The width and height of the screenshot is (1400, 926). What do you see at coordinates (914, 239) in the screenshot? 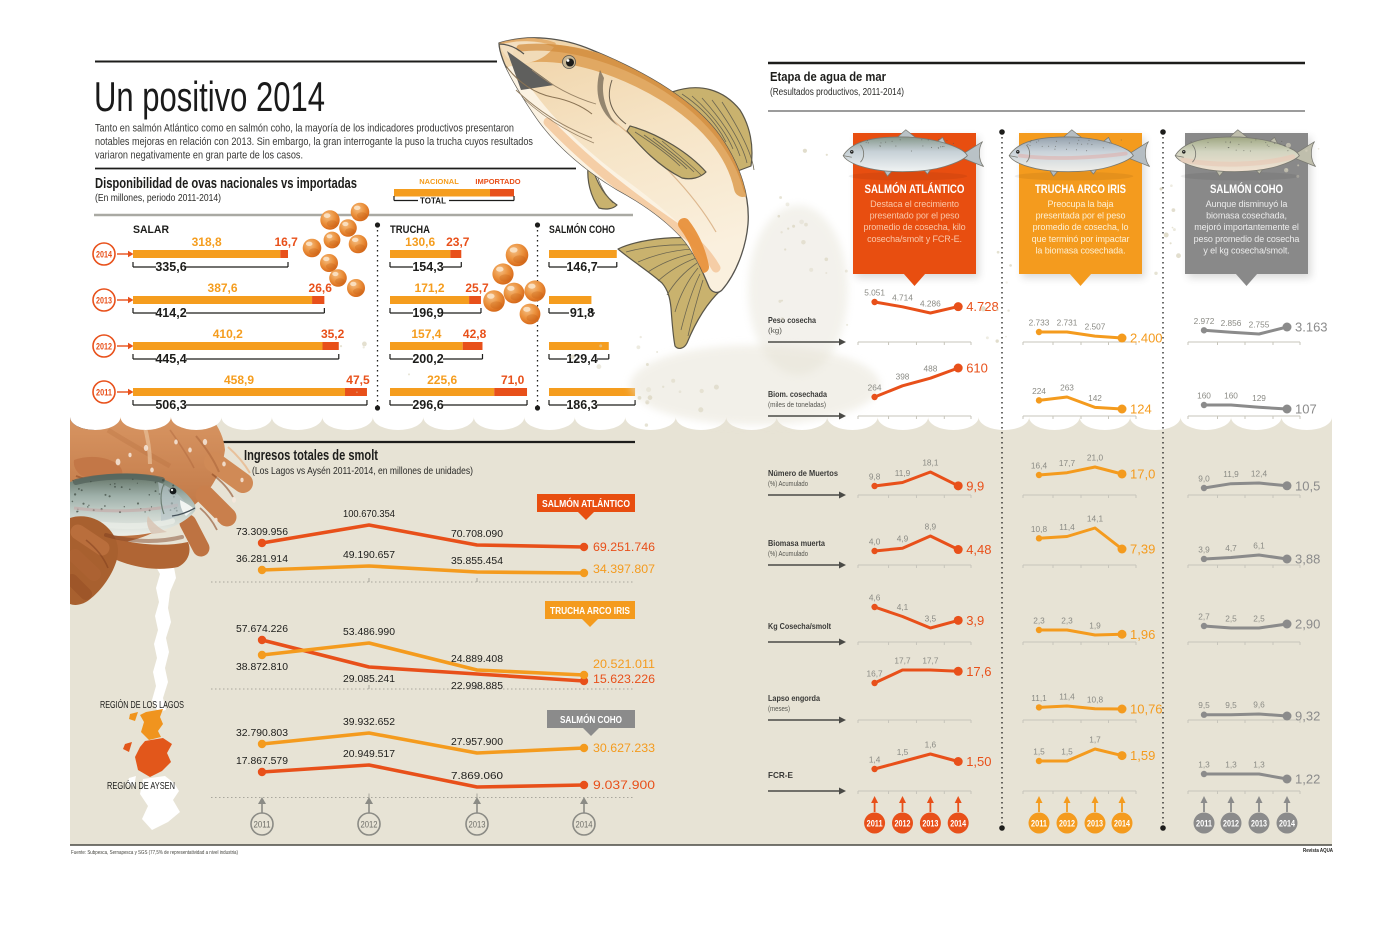
I see `svg-text: cosecha/smolt y FCR-E.` at bounding box center [914, 239].